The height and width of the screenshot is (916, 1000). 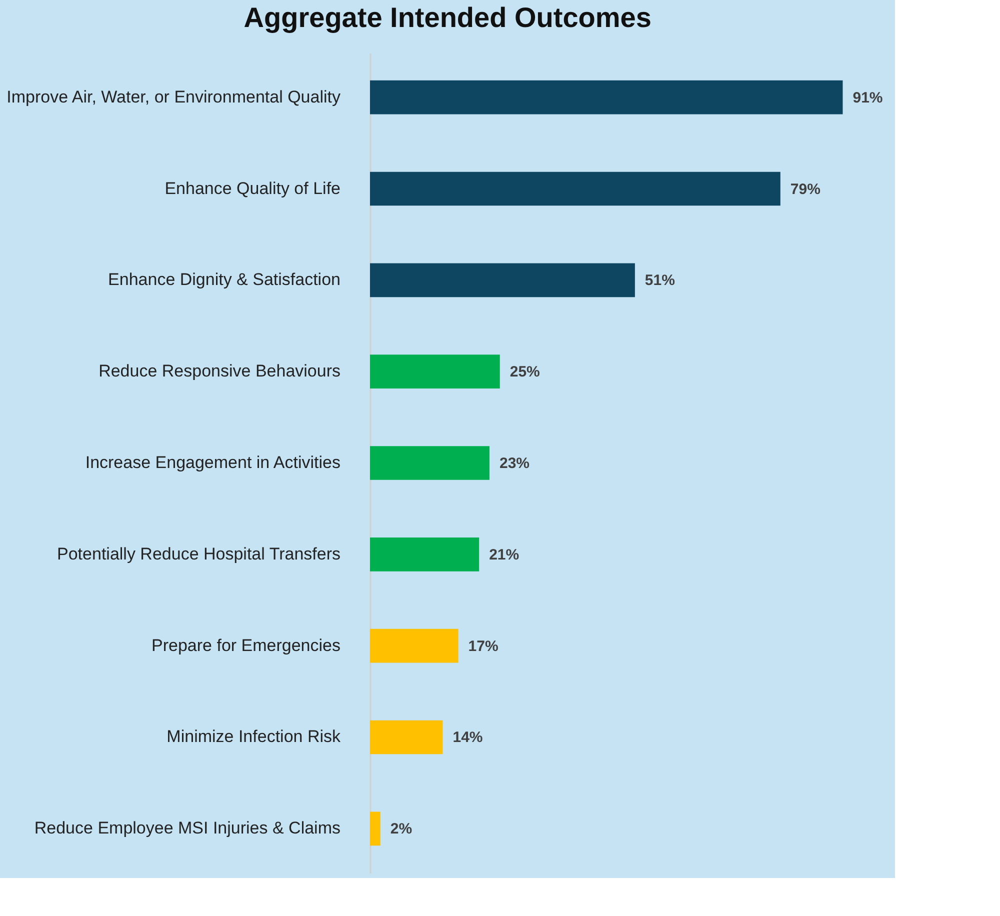 What do you see at coordinates (525, 372) in the screenshot?
I see `data-label: 25%` at bounding box center [525, 372].